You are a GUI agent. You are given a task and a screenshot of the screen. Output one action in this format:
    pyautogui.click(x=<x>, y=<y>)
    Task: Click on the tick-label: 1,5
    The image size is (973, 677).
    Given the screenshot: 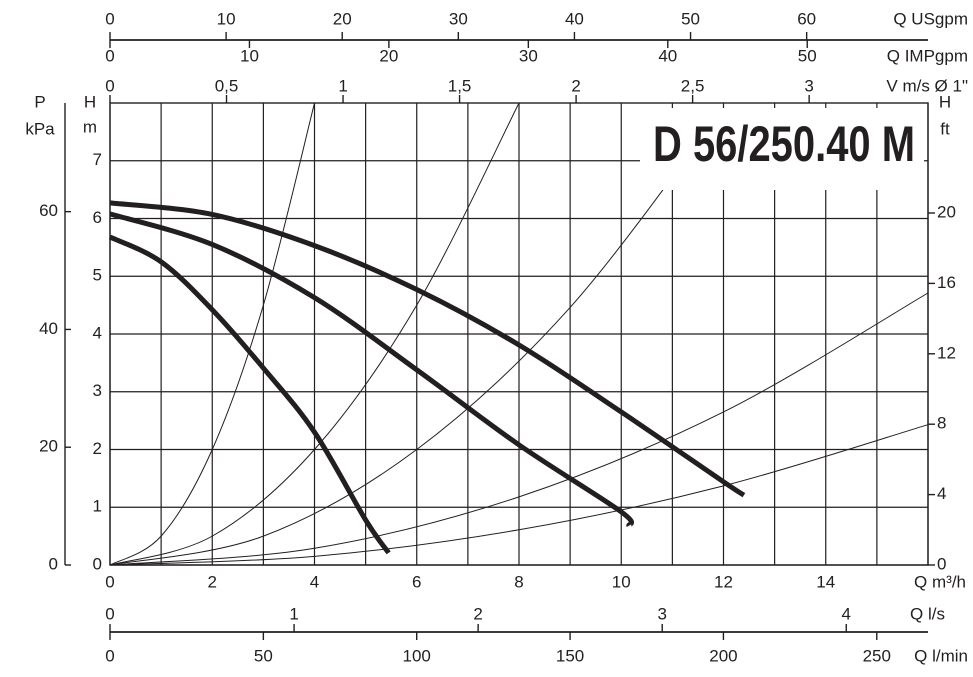 What is the action you would take?
    pyautogui.click(x=460, y=85)
    